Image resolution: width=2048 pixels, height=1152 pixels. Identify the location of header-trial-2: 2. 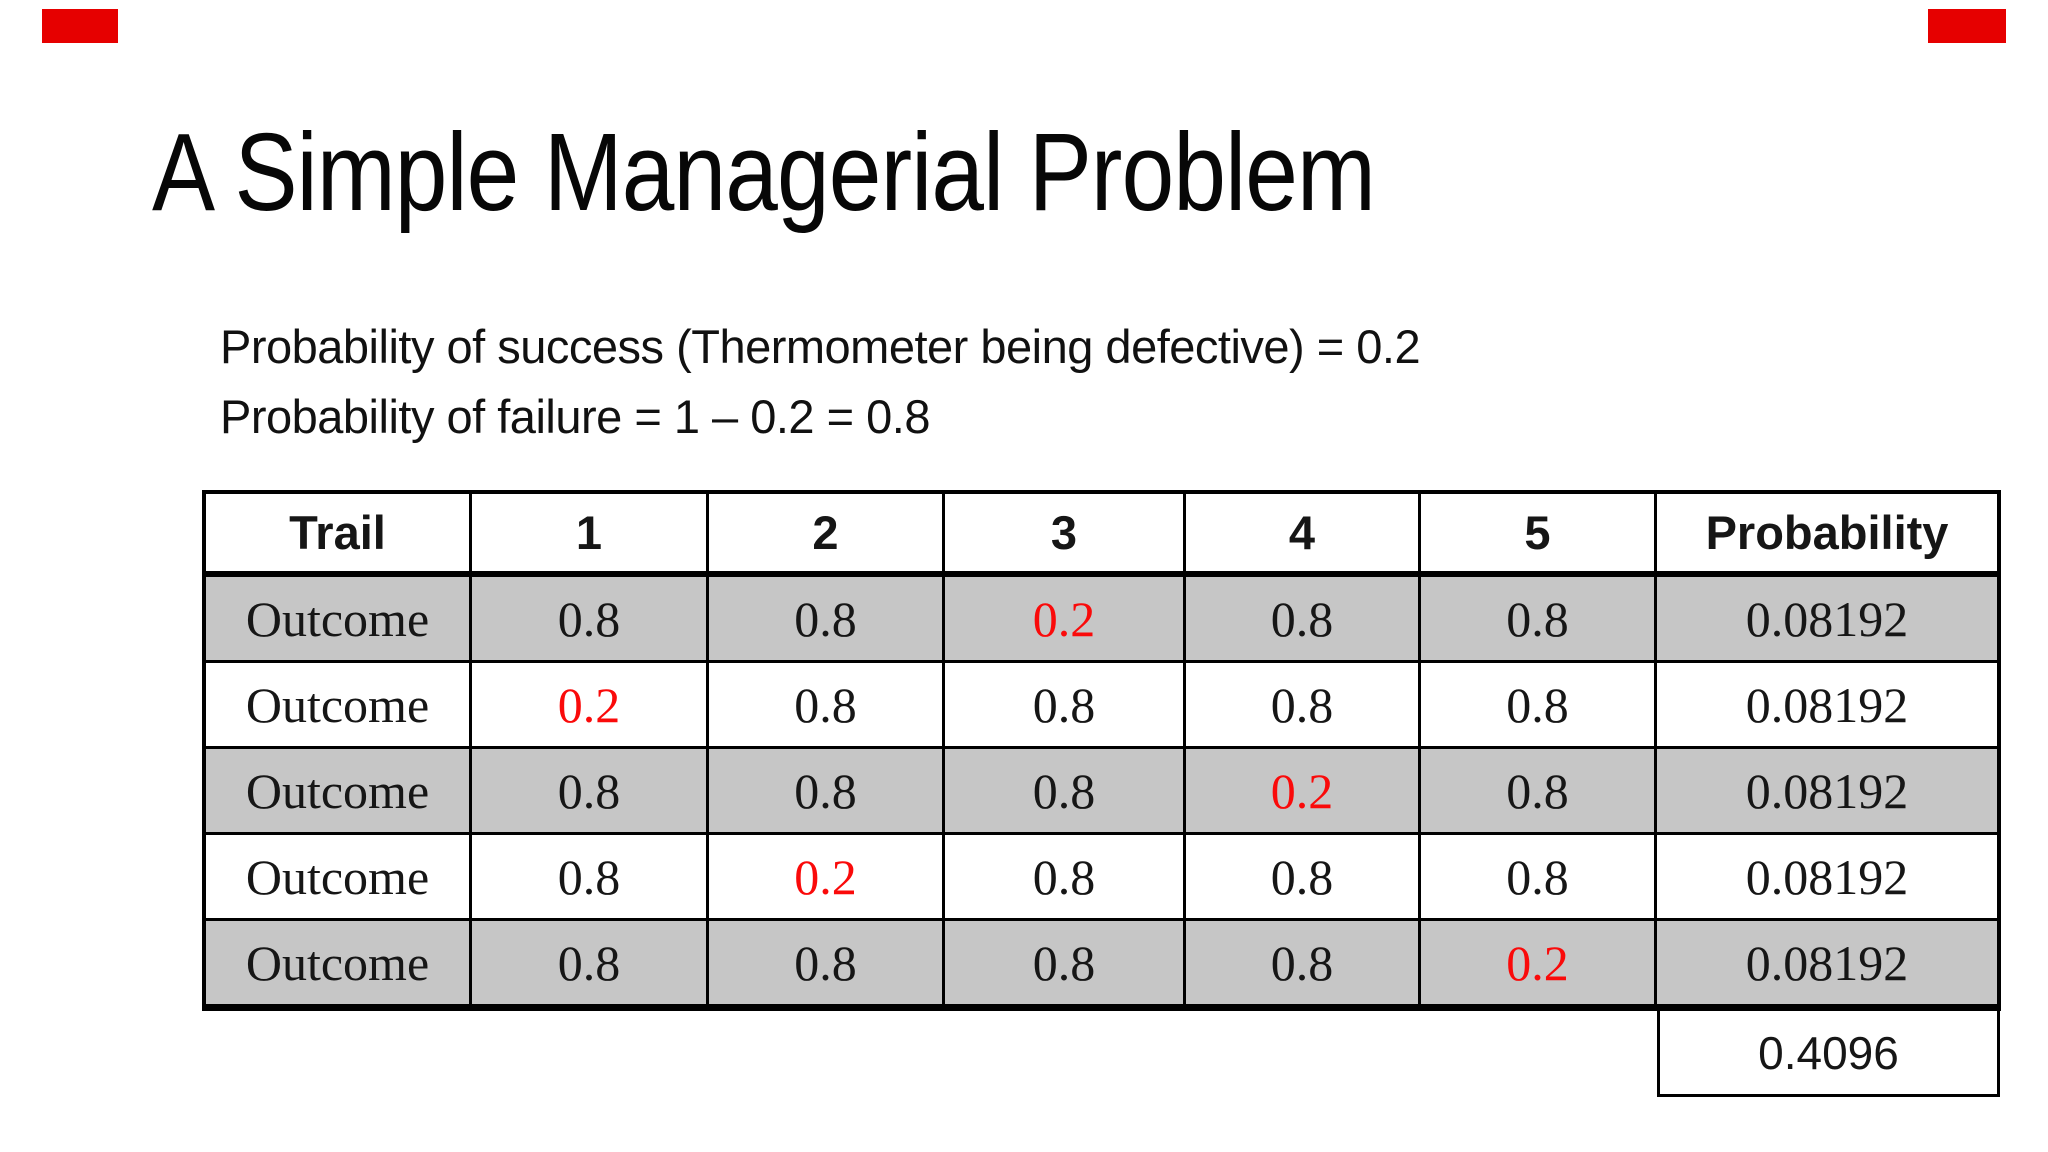
(827, 535).